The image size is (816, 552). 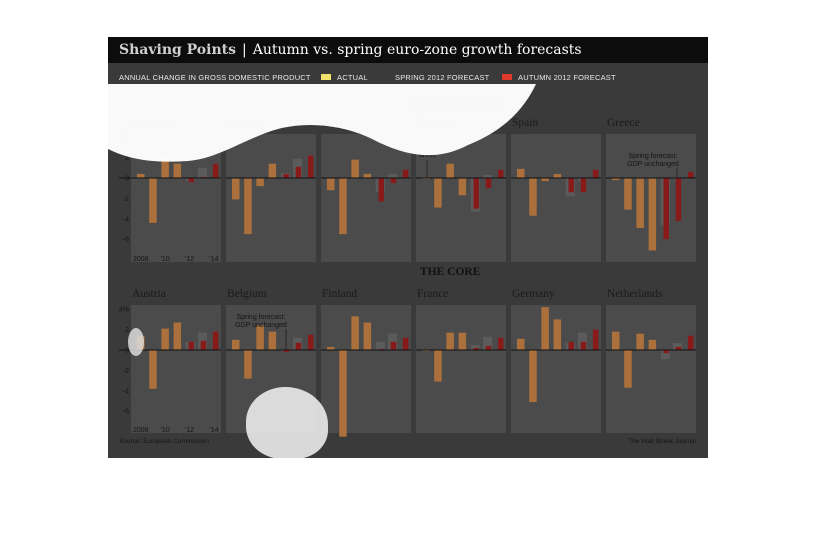 I want to click on panel-annotation: GDP unchanged, so click(x=653, y=164).